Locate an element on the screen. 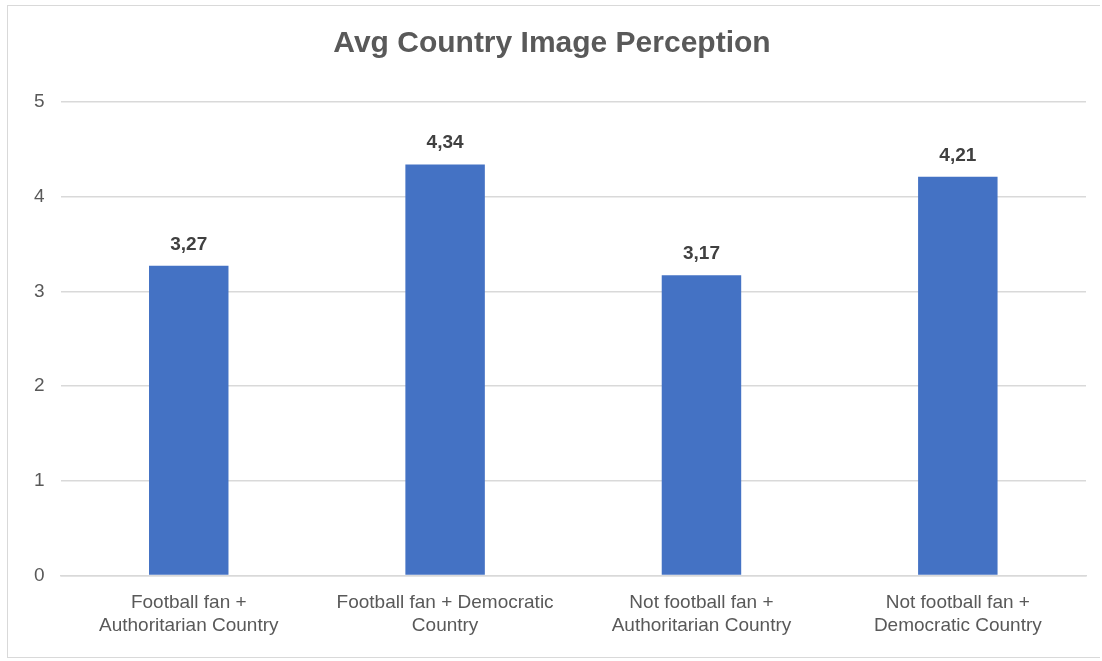  x-tick-label: Not football fan + Authoritarian Country is located at coordinates (701, 613).